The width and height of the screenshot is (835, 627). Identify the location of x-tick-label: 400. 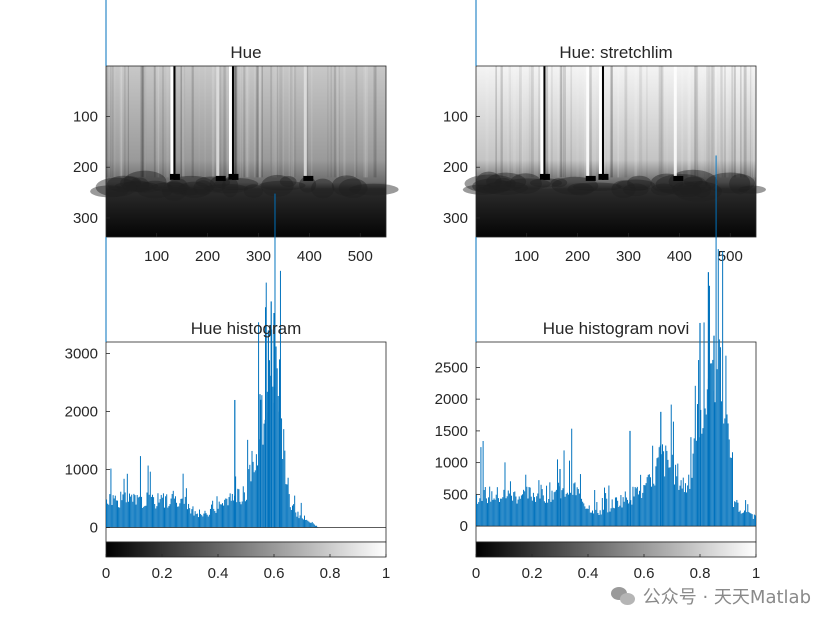
(679, 256).